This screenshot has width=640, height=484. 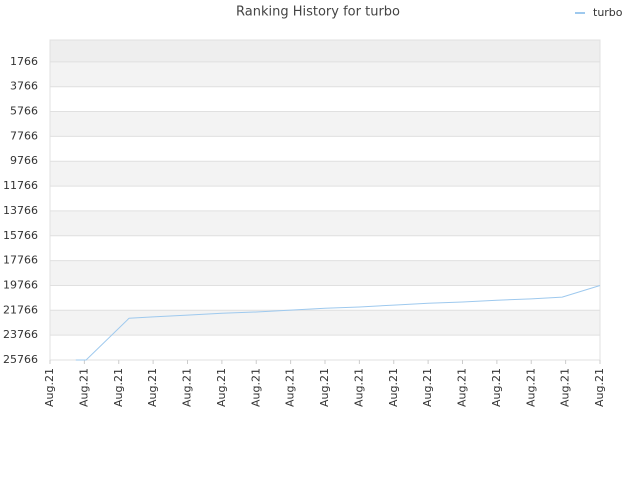 I want to click on line-series, so click(x=338, y=323).